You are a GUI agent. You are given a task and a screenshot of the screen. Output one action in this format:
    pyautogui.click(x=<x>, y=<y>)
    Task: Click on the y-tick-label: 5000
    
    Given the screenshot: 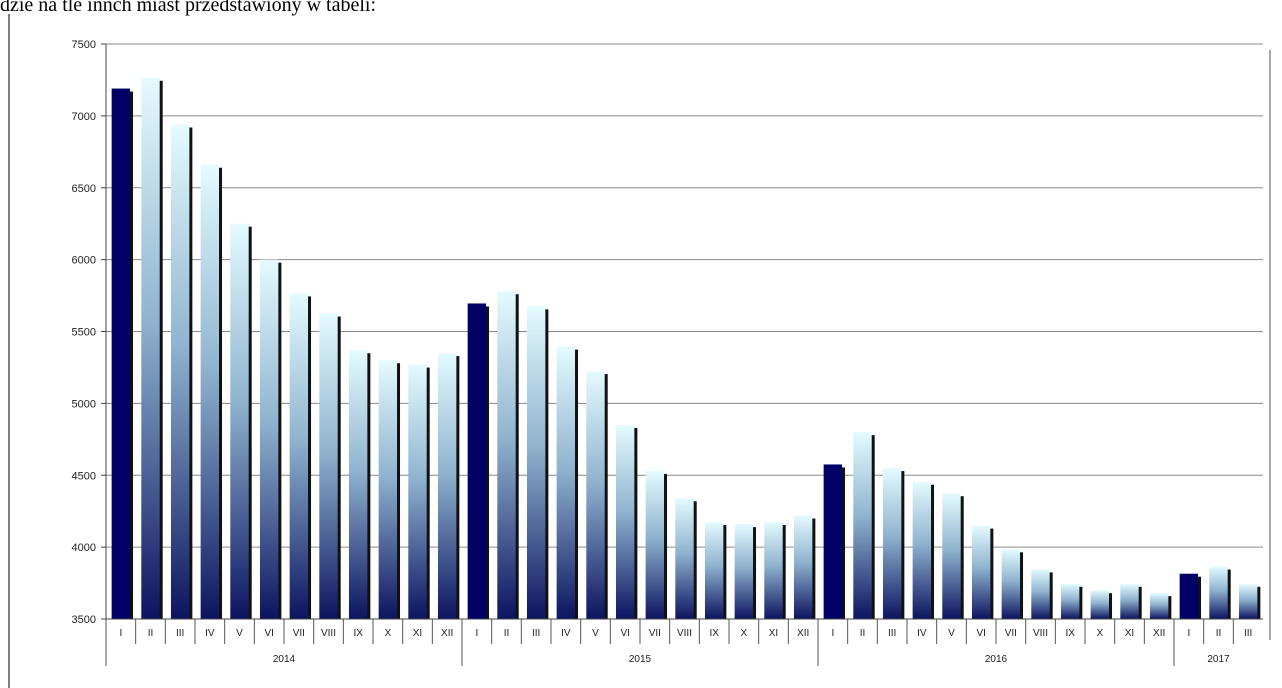 What is the action you would take?
    pyautogui.click(x=84, y=404)
    